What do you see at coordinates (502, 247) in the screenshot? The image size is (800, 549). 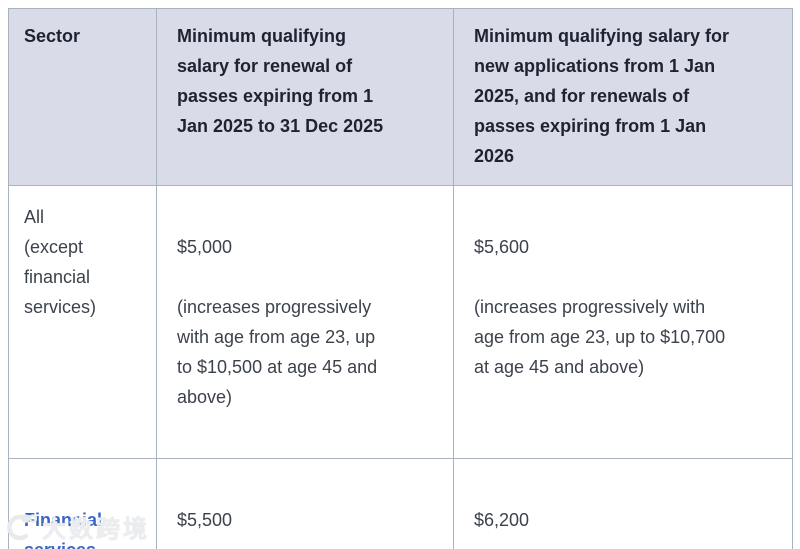 I see `salary-amount: $5,600` at bounding box center [502, 247].